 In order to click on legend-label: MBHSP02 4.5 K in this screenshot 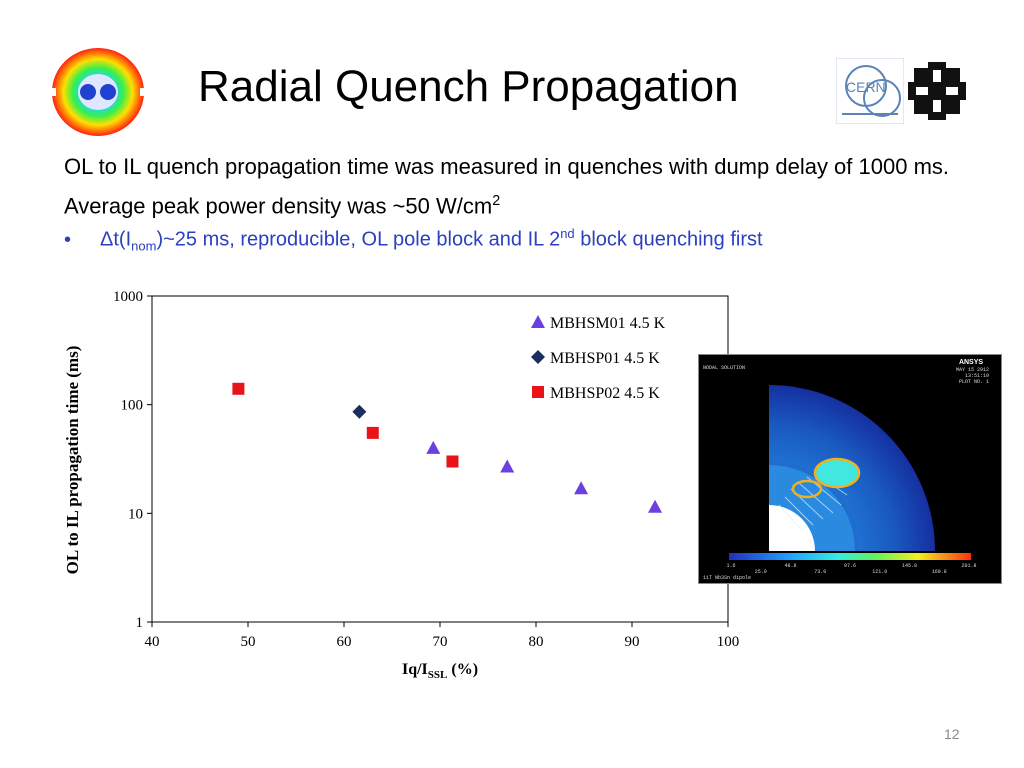, I will do `click(605, 393)`.